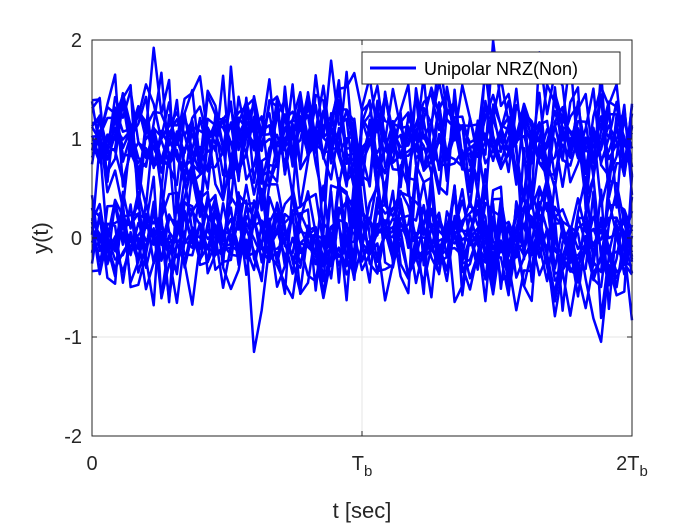 The height and width of the screenshot is (525, 700). What do you see at coordinates (40, 238) in the screenshot?
I see `y-axis-label: y(t)` at bounding box center [40, 238].